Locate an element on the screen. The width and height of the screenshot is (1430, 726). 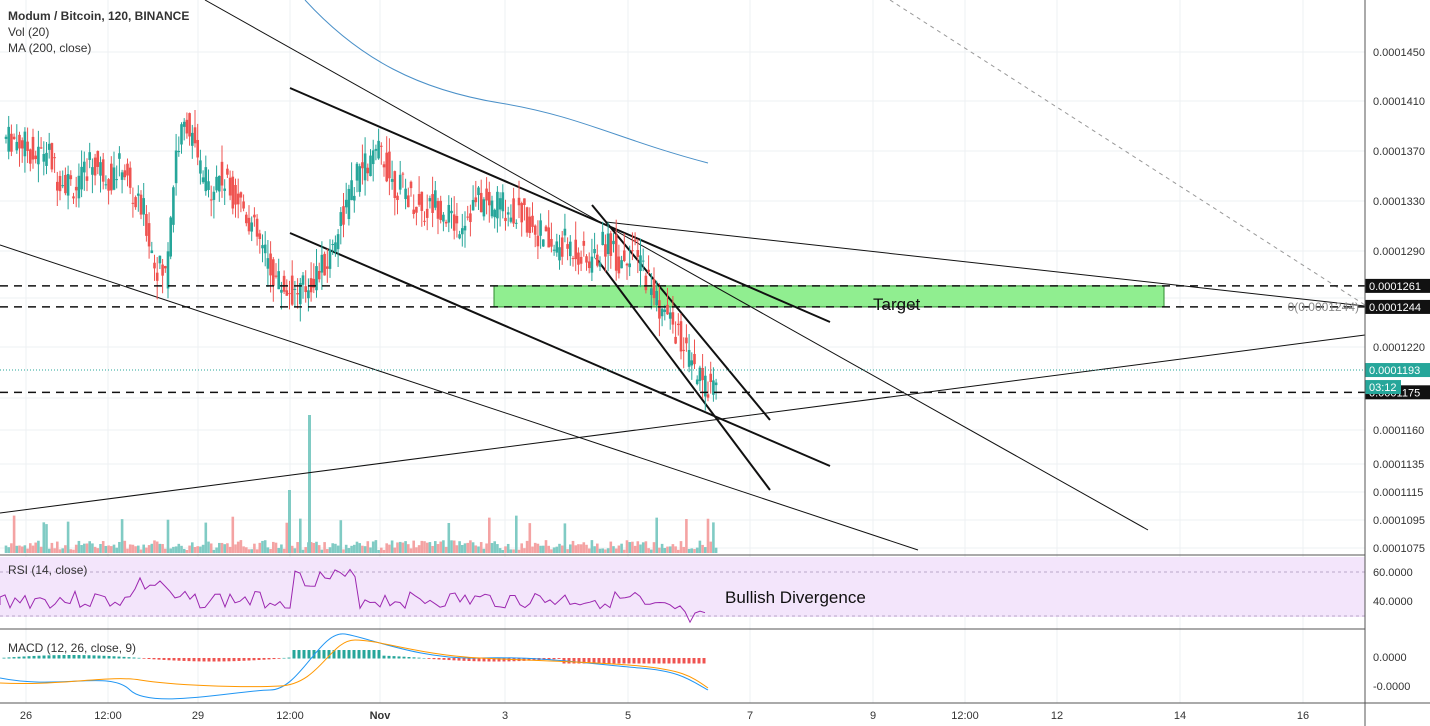
rsi-series is located at coordinates (353, 596).